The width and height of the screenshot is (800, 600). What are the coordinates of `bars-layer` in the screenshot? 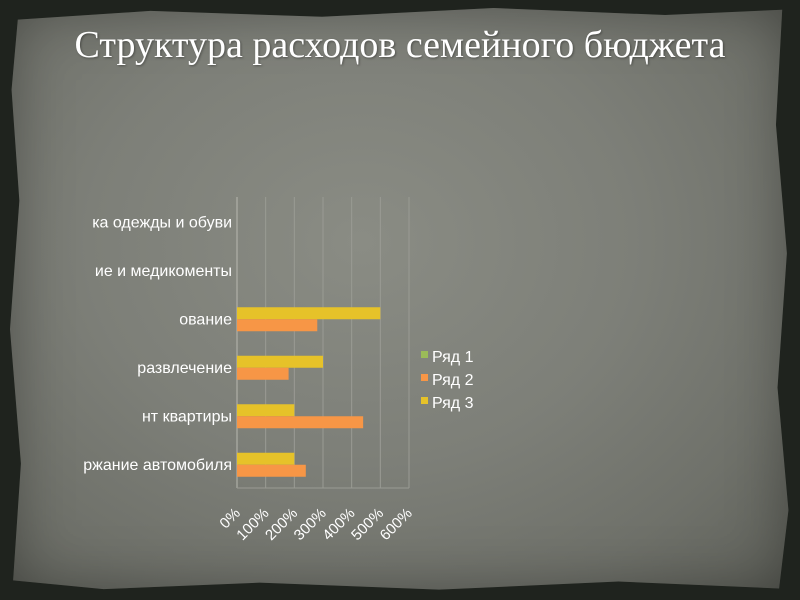 It's located at (309, 392).